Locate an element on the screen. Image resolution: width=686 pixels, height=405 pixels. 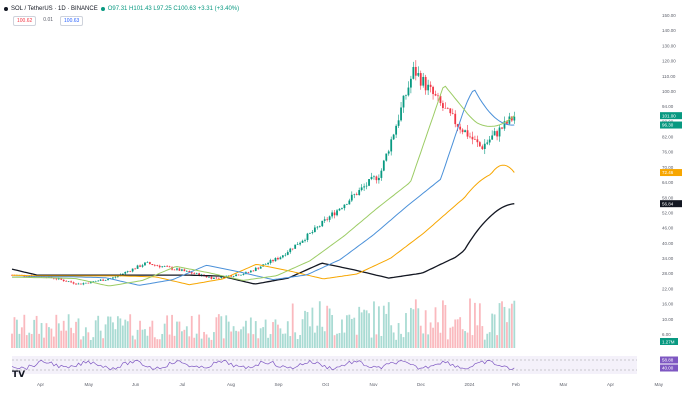
price-tag is located at coordinates (671, 173).